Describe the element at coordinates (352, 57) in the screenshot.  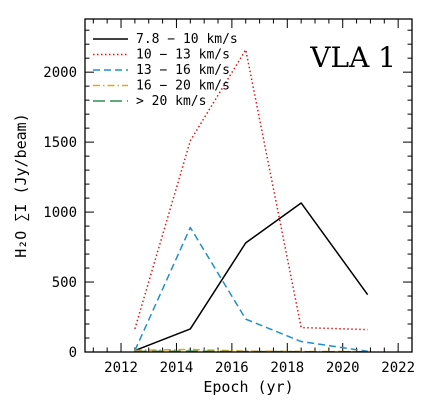
I see `chart-annotation: VLA 1` at that location.